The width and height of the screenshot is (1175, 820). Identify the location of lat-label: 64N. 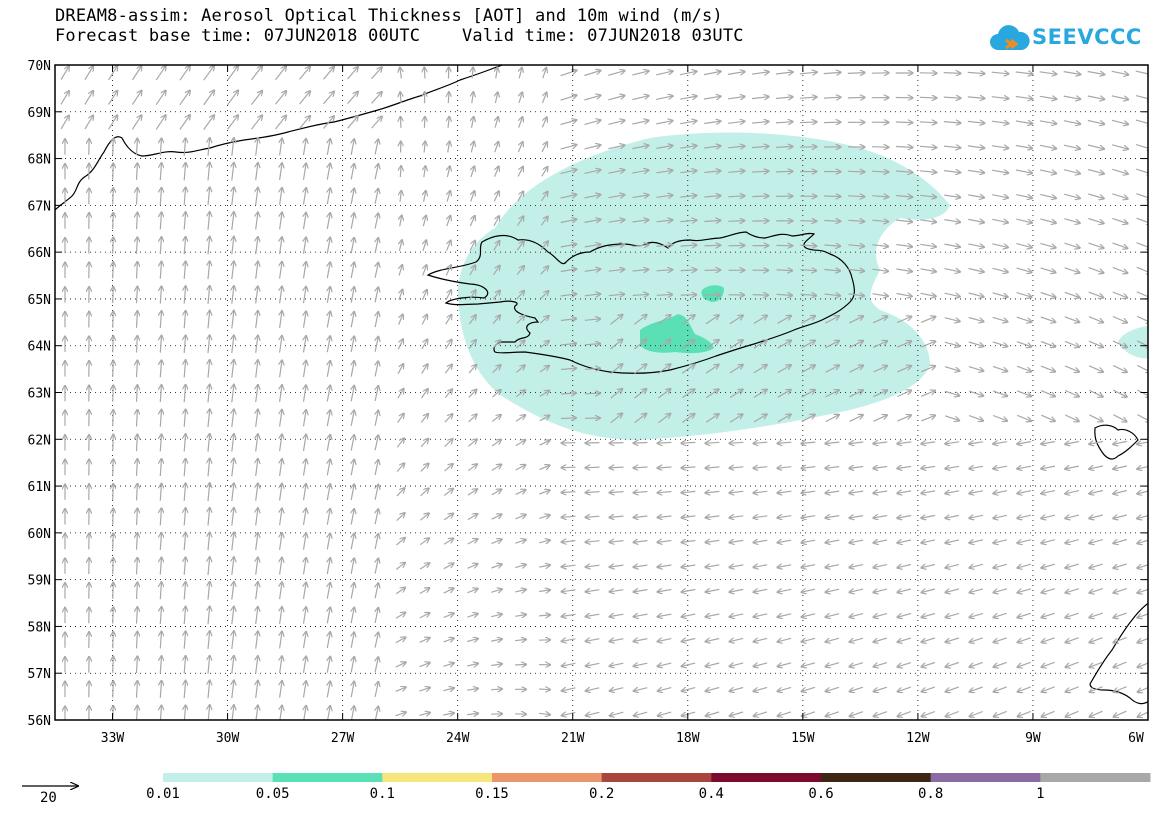
(39, 347).